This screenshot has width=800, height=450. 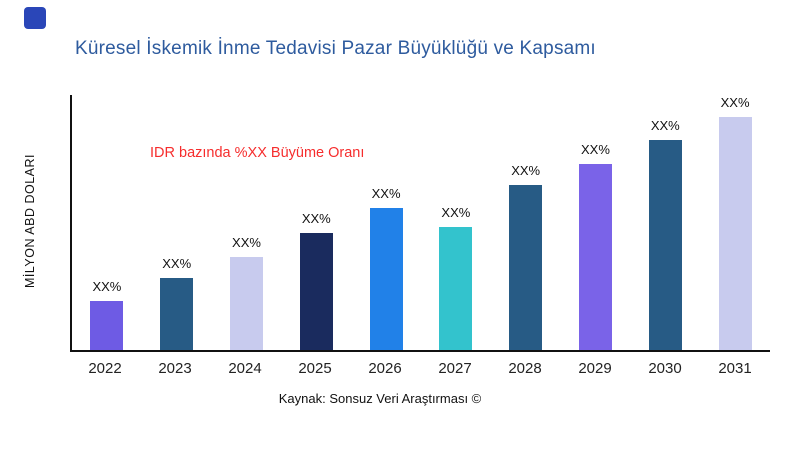 I want to click on x-axis-labels: 2022 2023 2024 2025 2026 2027 2028 2029 2030 2031, so click(x=420, y=368).